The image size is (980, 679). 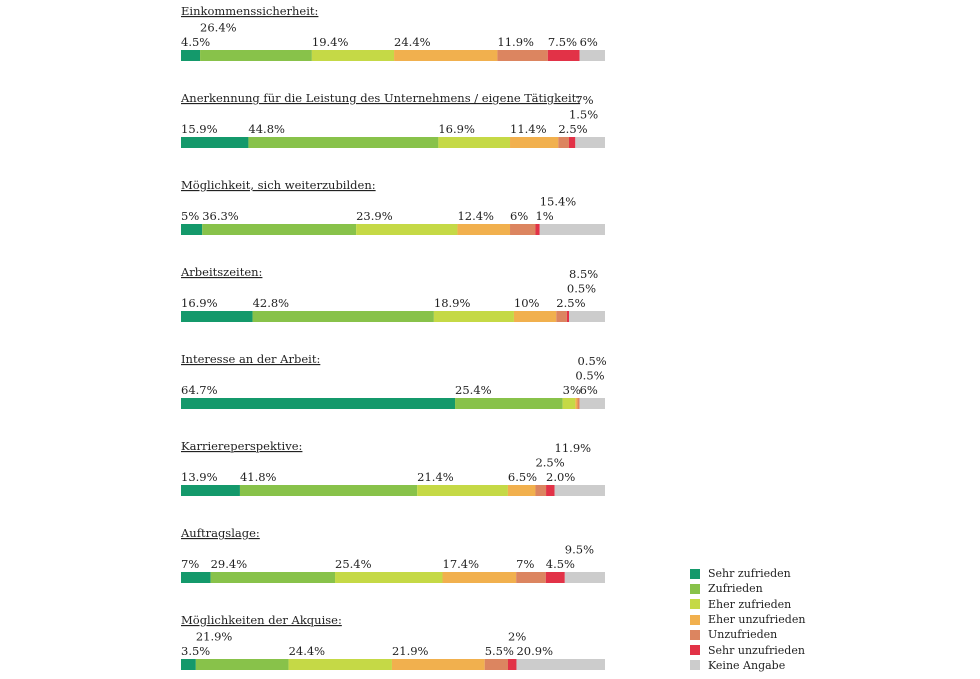 What do you see at coordinates (749, 574) in the screenshot?
I see `legend-label: Sehr zufrieden` at bounding box center [749, 574].